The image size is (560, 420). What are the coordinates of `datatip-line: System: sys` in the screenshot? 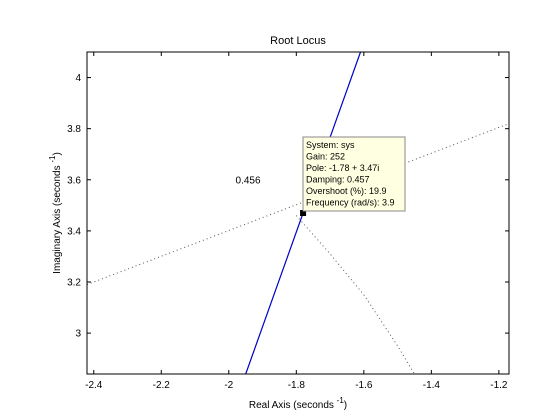 It's located at (330, 145).